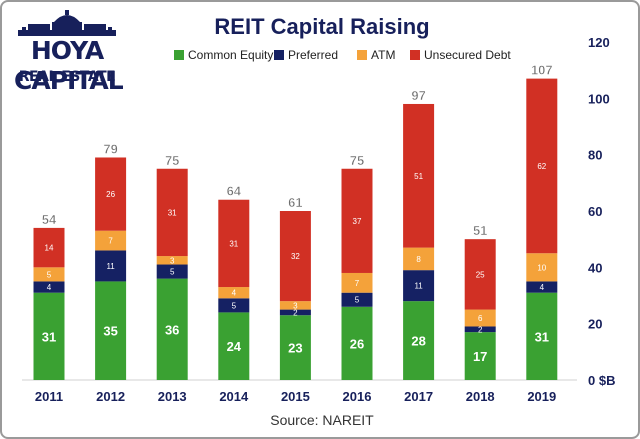  I want to click on legend-item-preferred: Preferred, so click(306, 55).